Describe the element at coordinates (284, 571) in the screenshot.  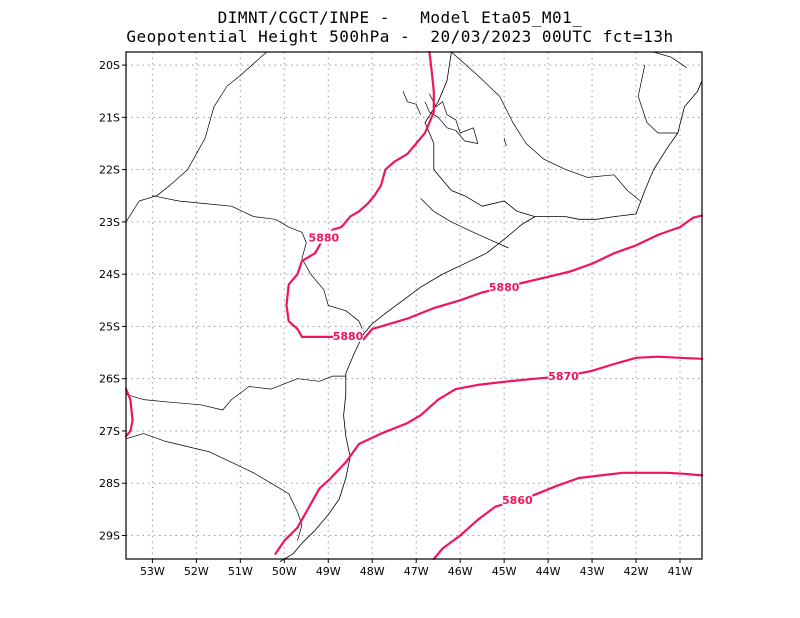
I see `x-tick-label: 50W` at that location.